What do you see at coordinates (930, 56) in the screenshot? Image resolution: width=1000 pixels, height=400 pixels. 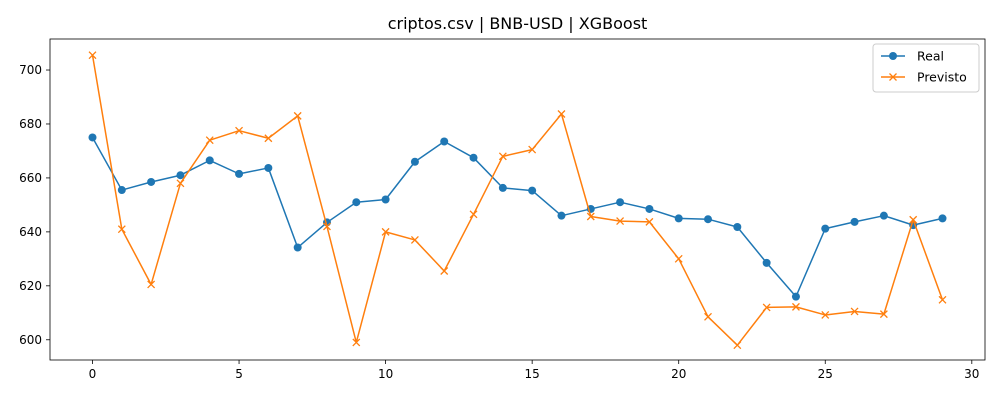 I see `legend-label: Real` at bounding box center [930, 56].